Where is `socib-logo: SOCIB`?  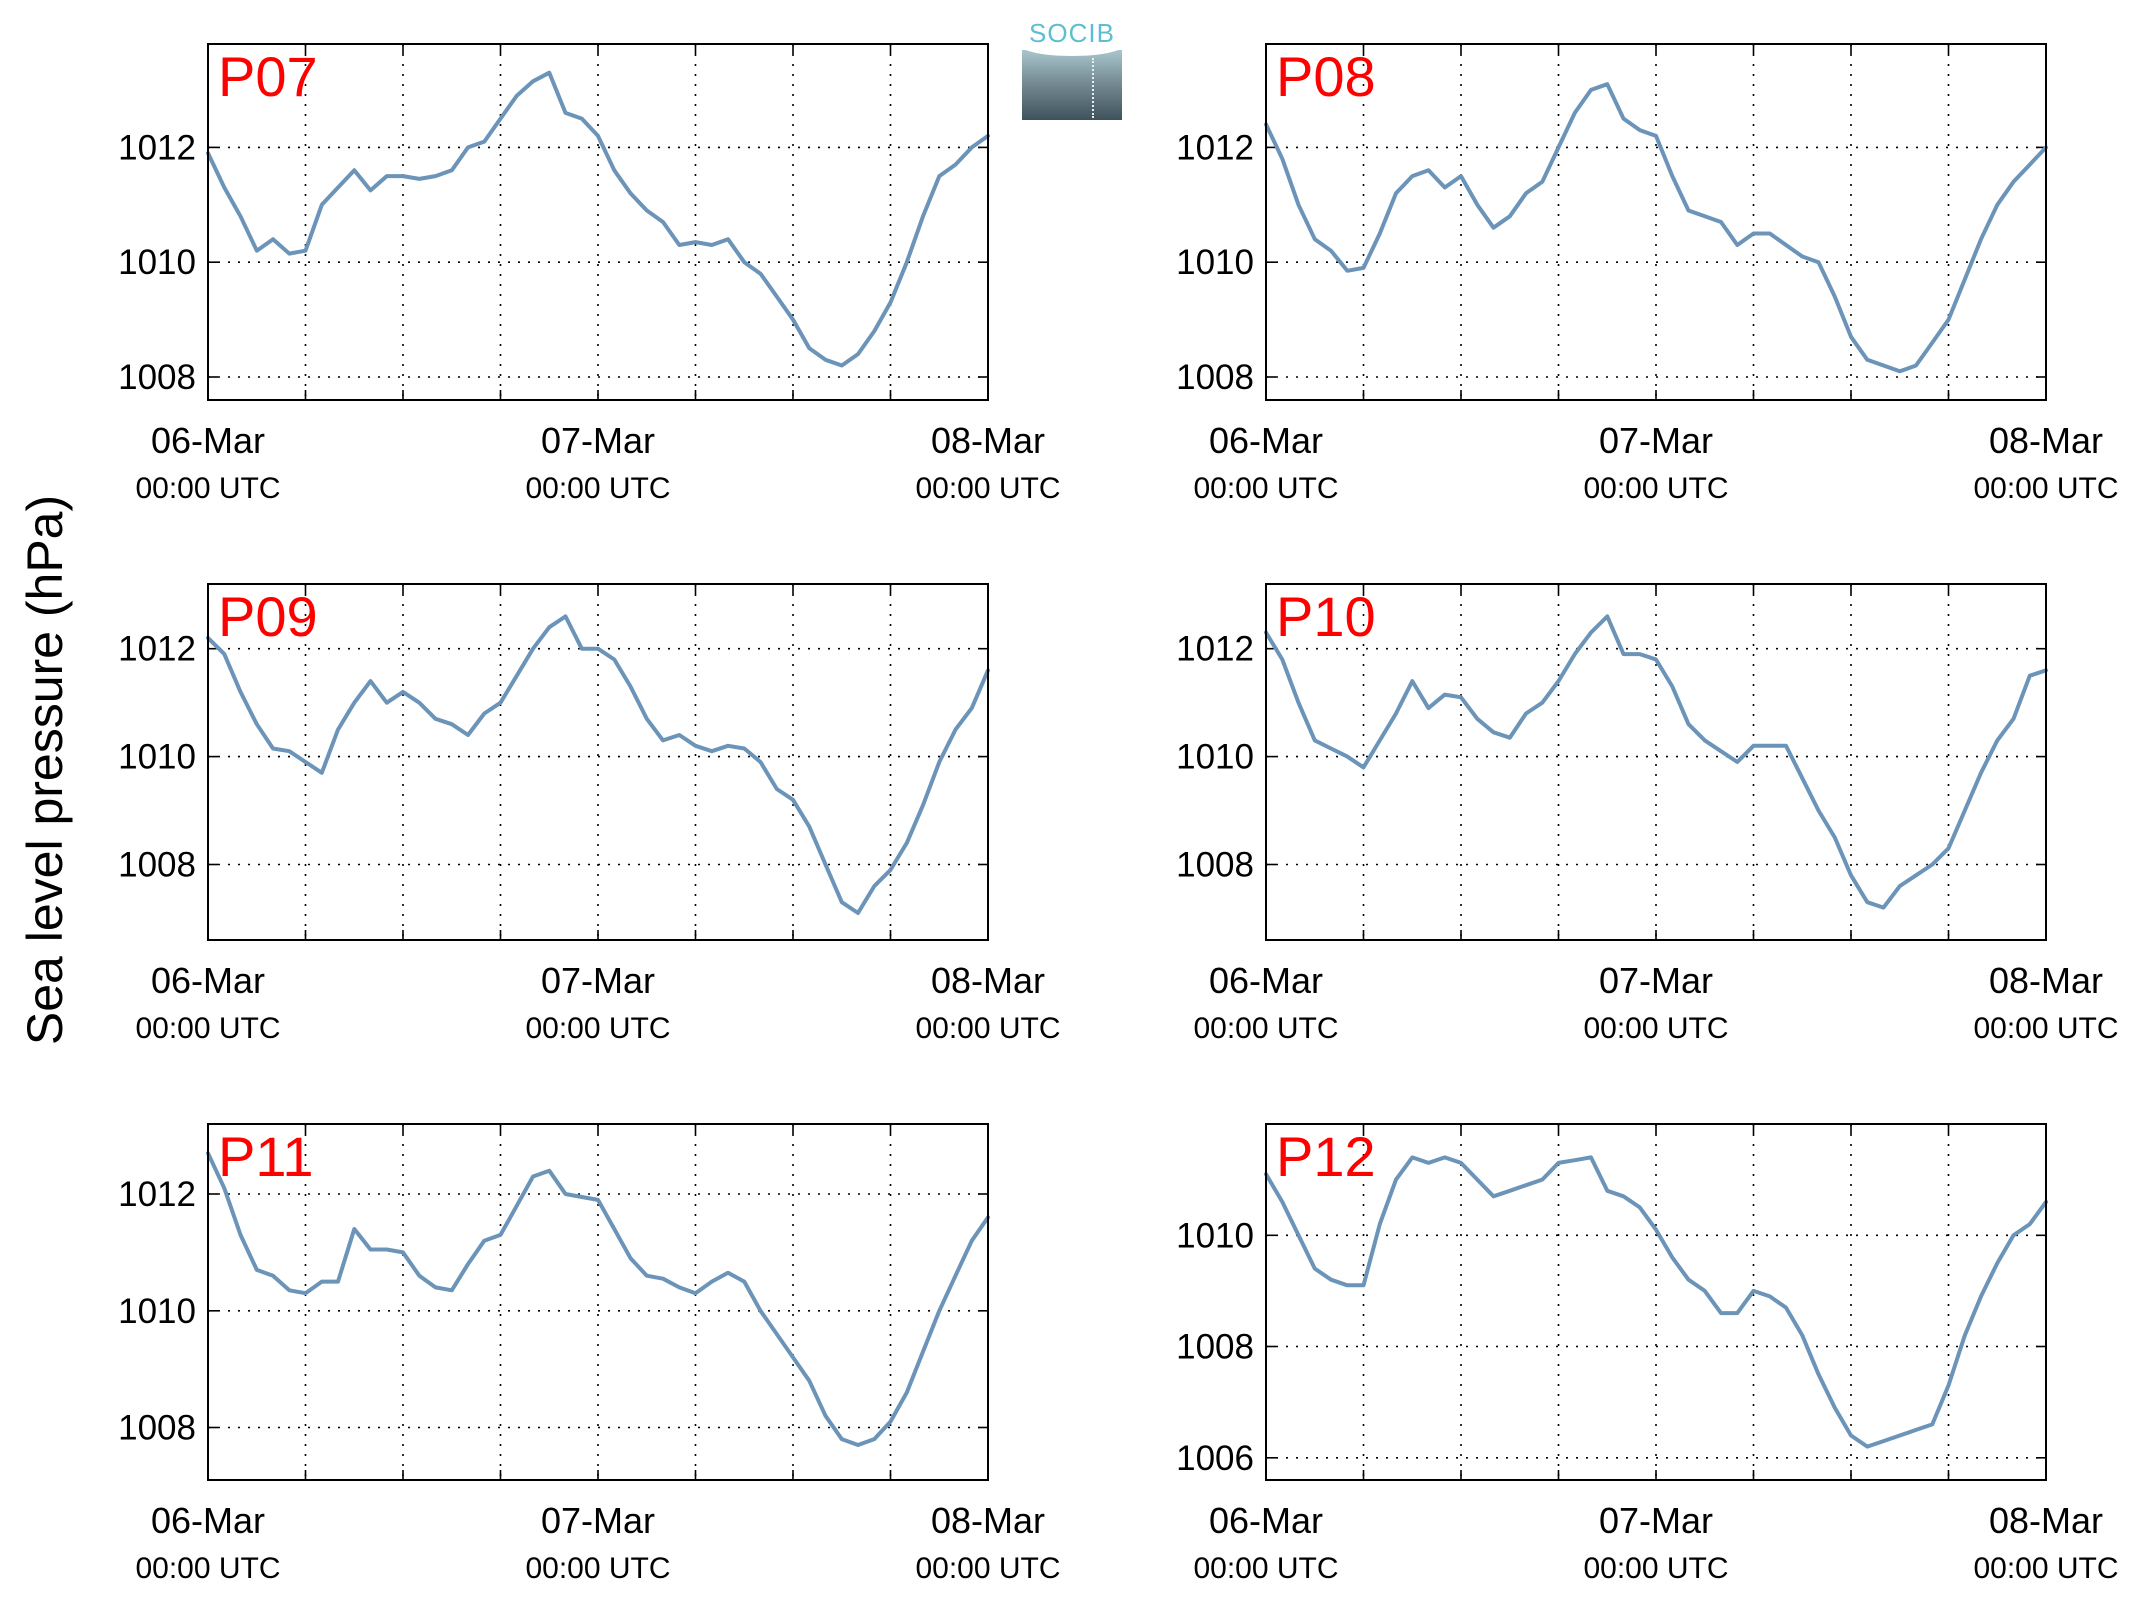 socib-logo: SOCIB is located at coordinates (1072, 69).